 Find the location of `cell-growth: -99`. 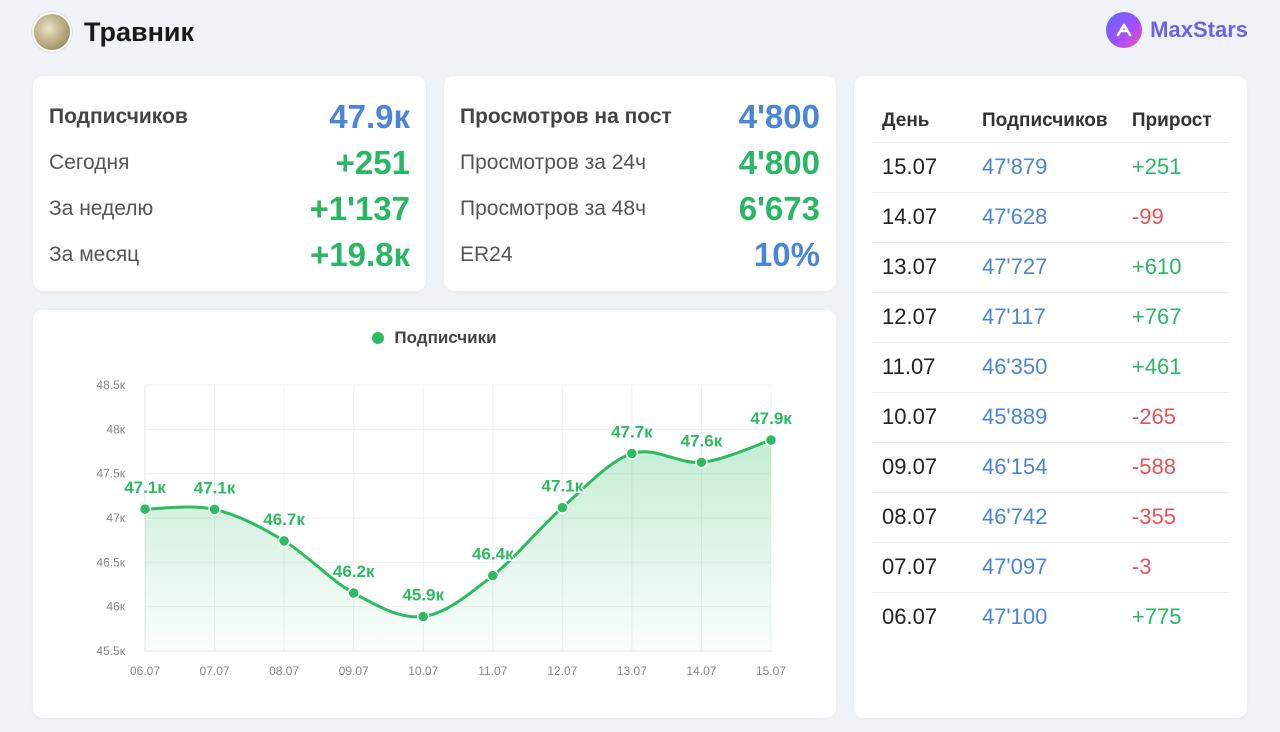

cell-growth: -99 is located at coordinates (1175, 216).